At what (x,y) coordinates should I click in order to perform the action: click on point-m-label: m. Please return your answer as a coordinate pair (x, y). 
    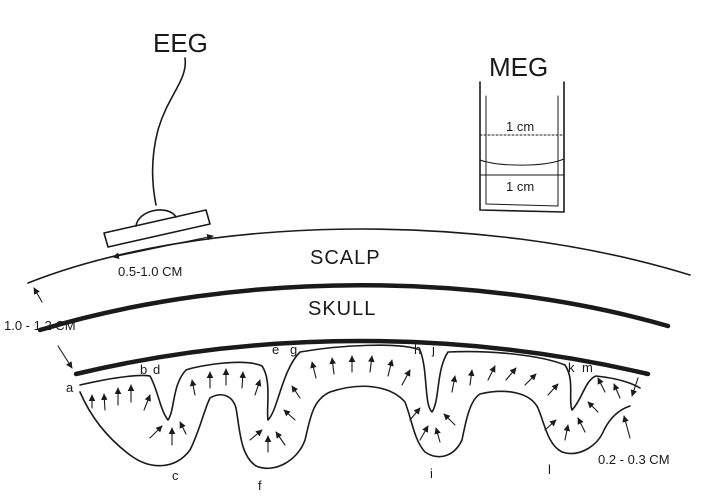
    Looking at the image, I should click on (587, 367).